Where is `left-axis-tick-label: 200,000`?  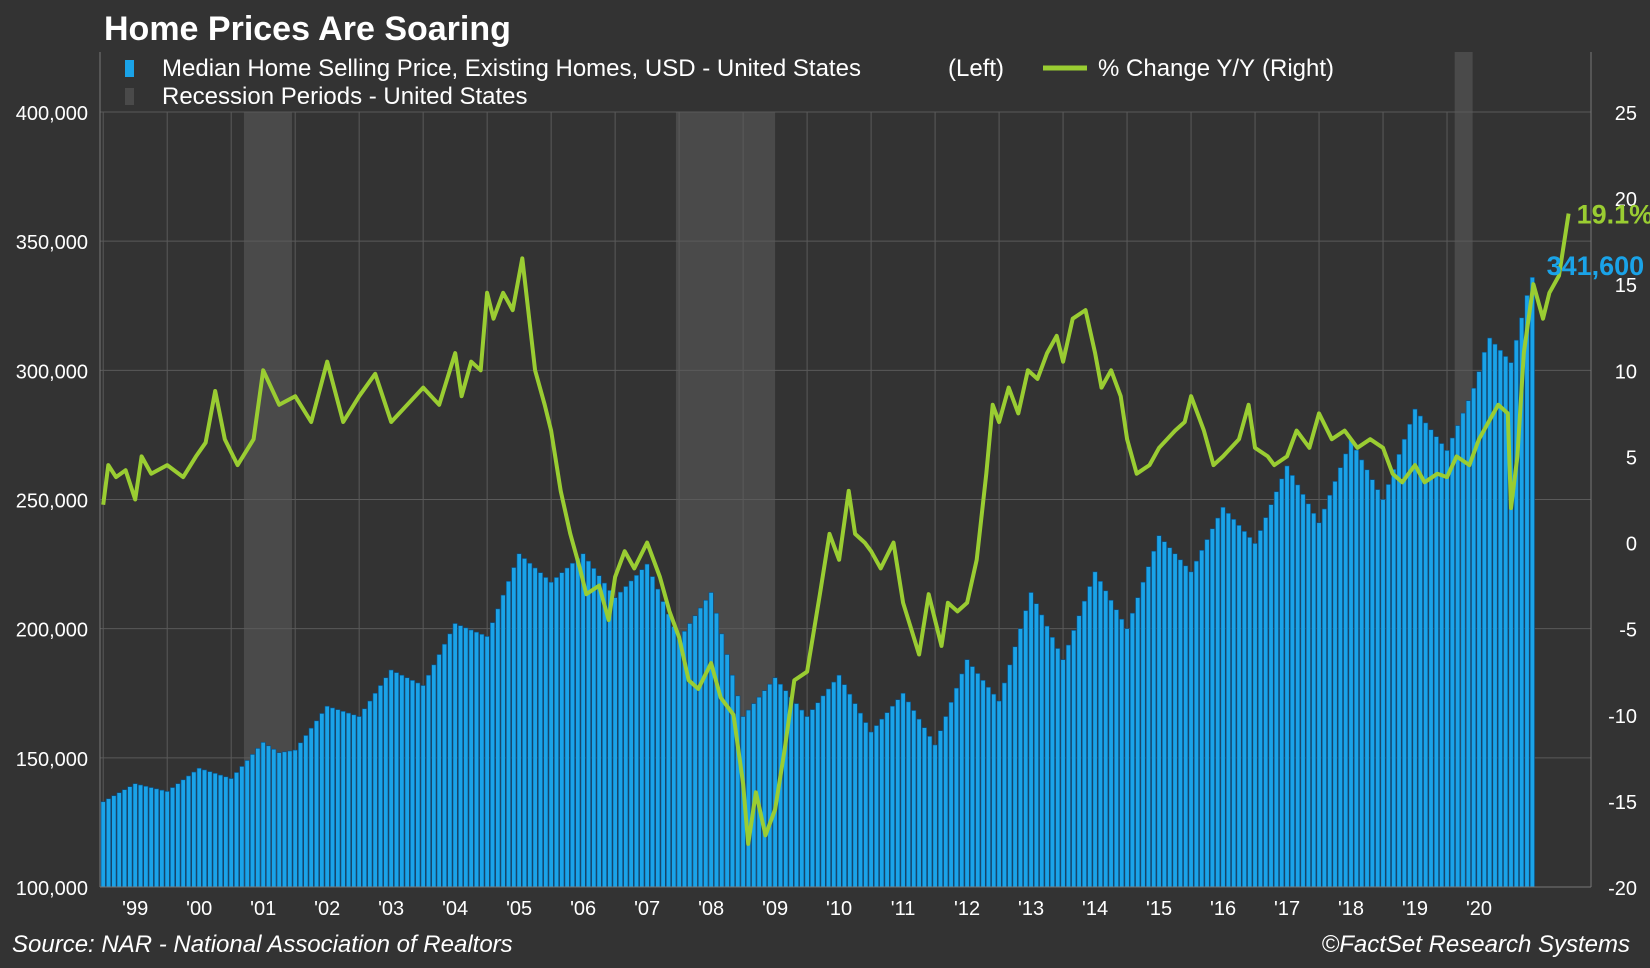
left-axis-tick-label: 200,000 is located at coordinates (52, 631).